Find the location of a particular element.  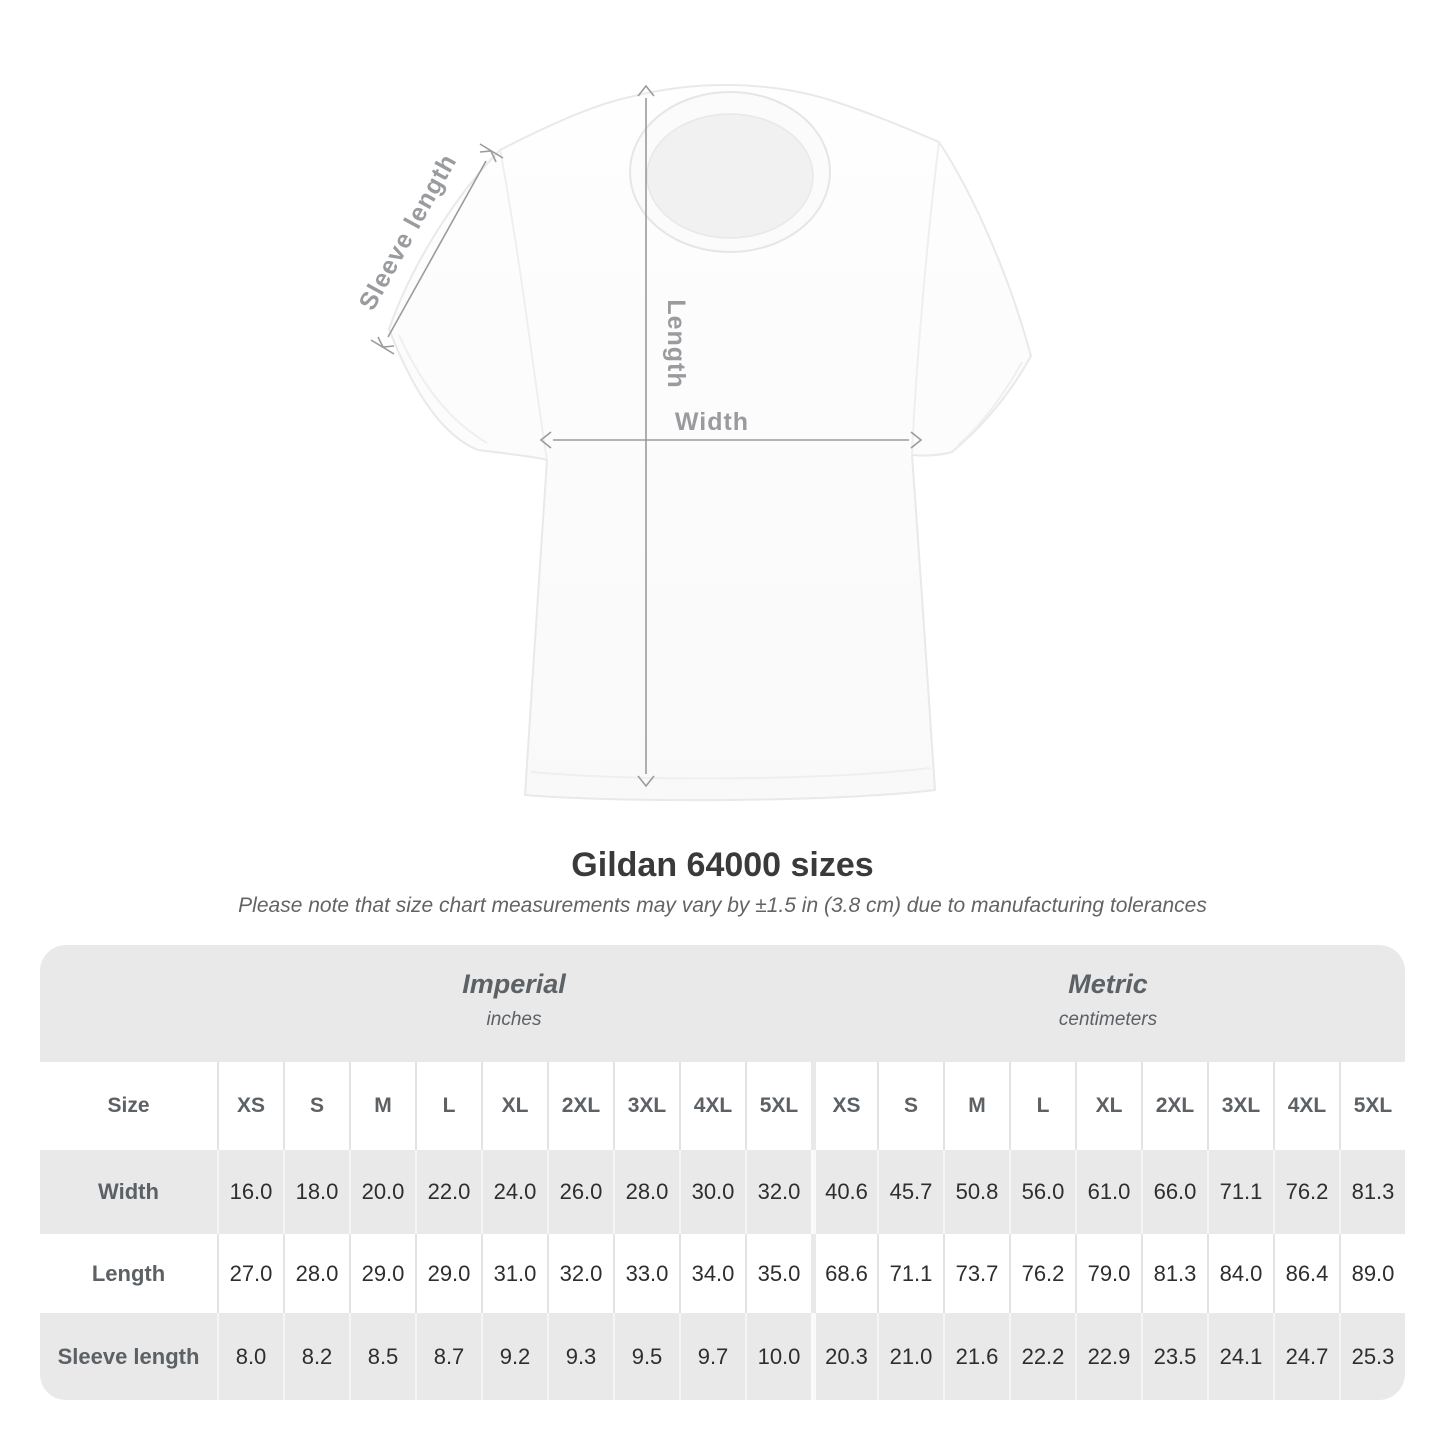

cell-metric: 21.0 is located at coordinates (910, 1356).